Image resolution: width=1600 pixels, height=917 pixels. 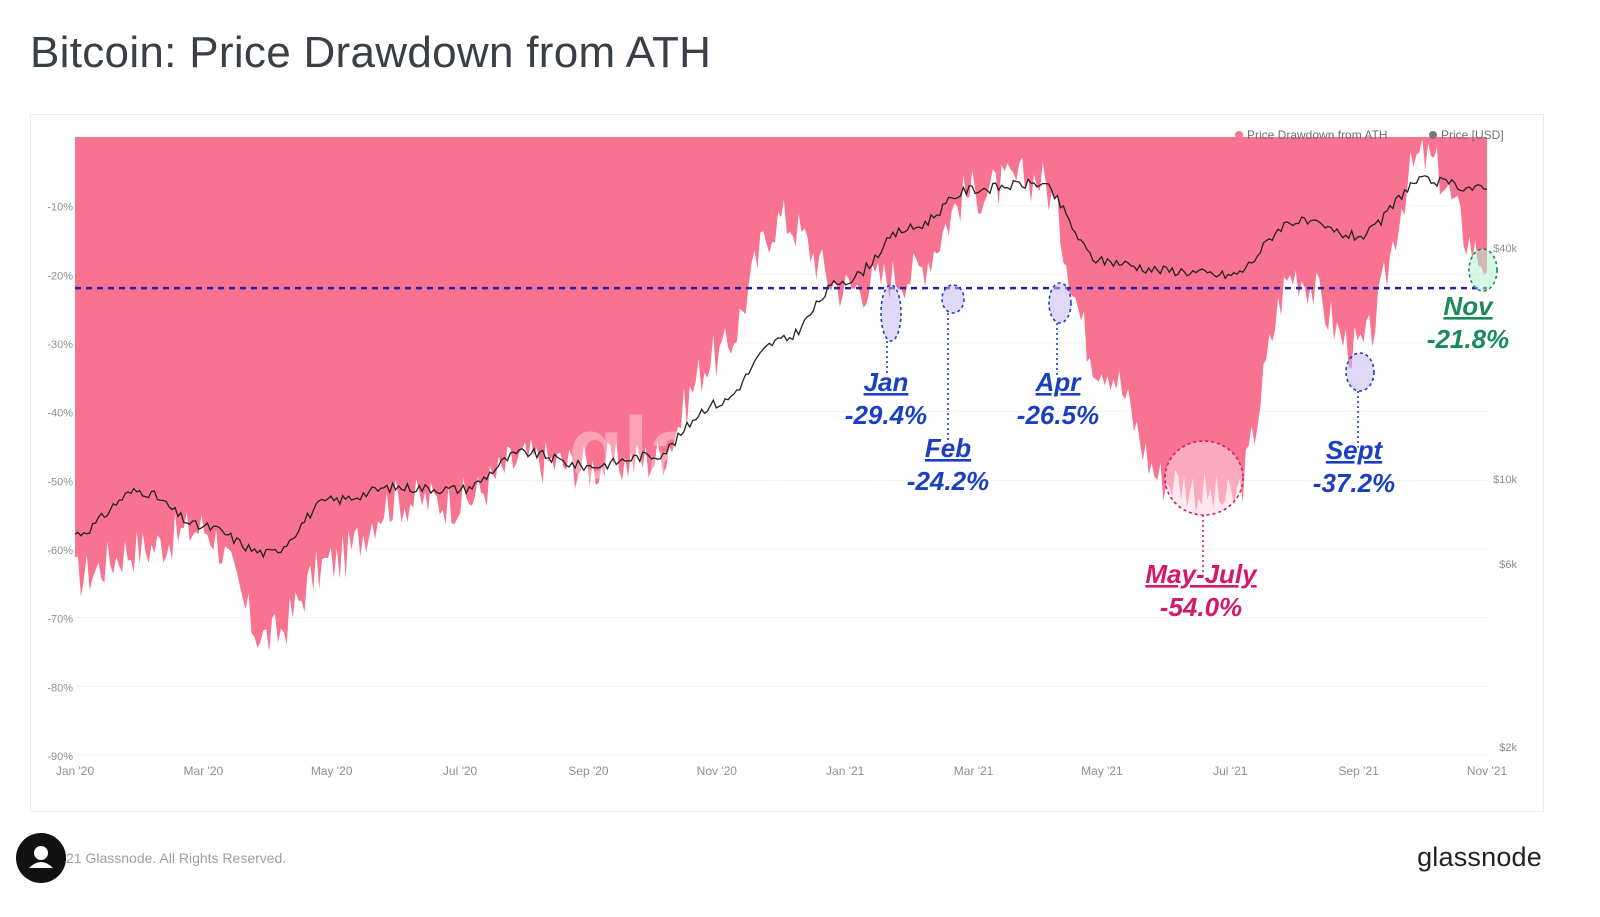 I want to click on annotation-value: -29.4%, so click(x=886, y=415).